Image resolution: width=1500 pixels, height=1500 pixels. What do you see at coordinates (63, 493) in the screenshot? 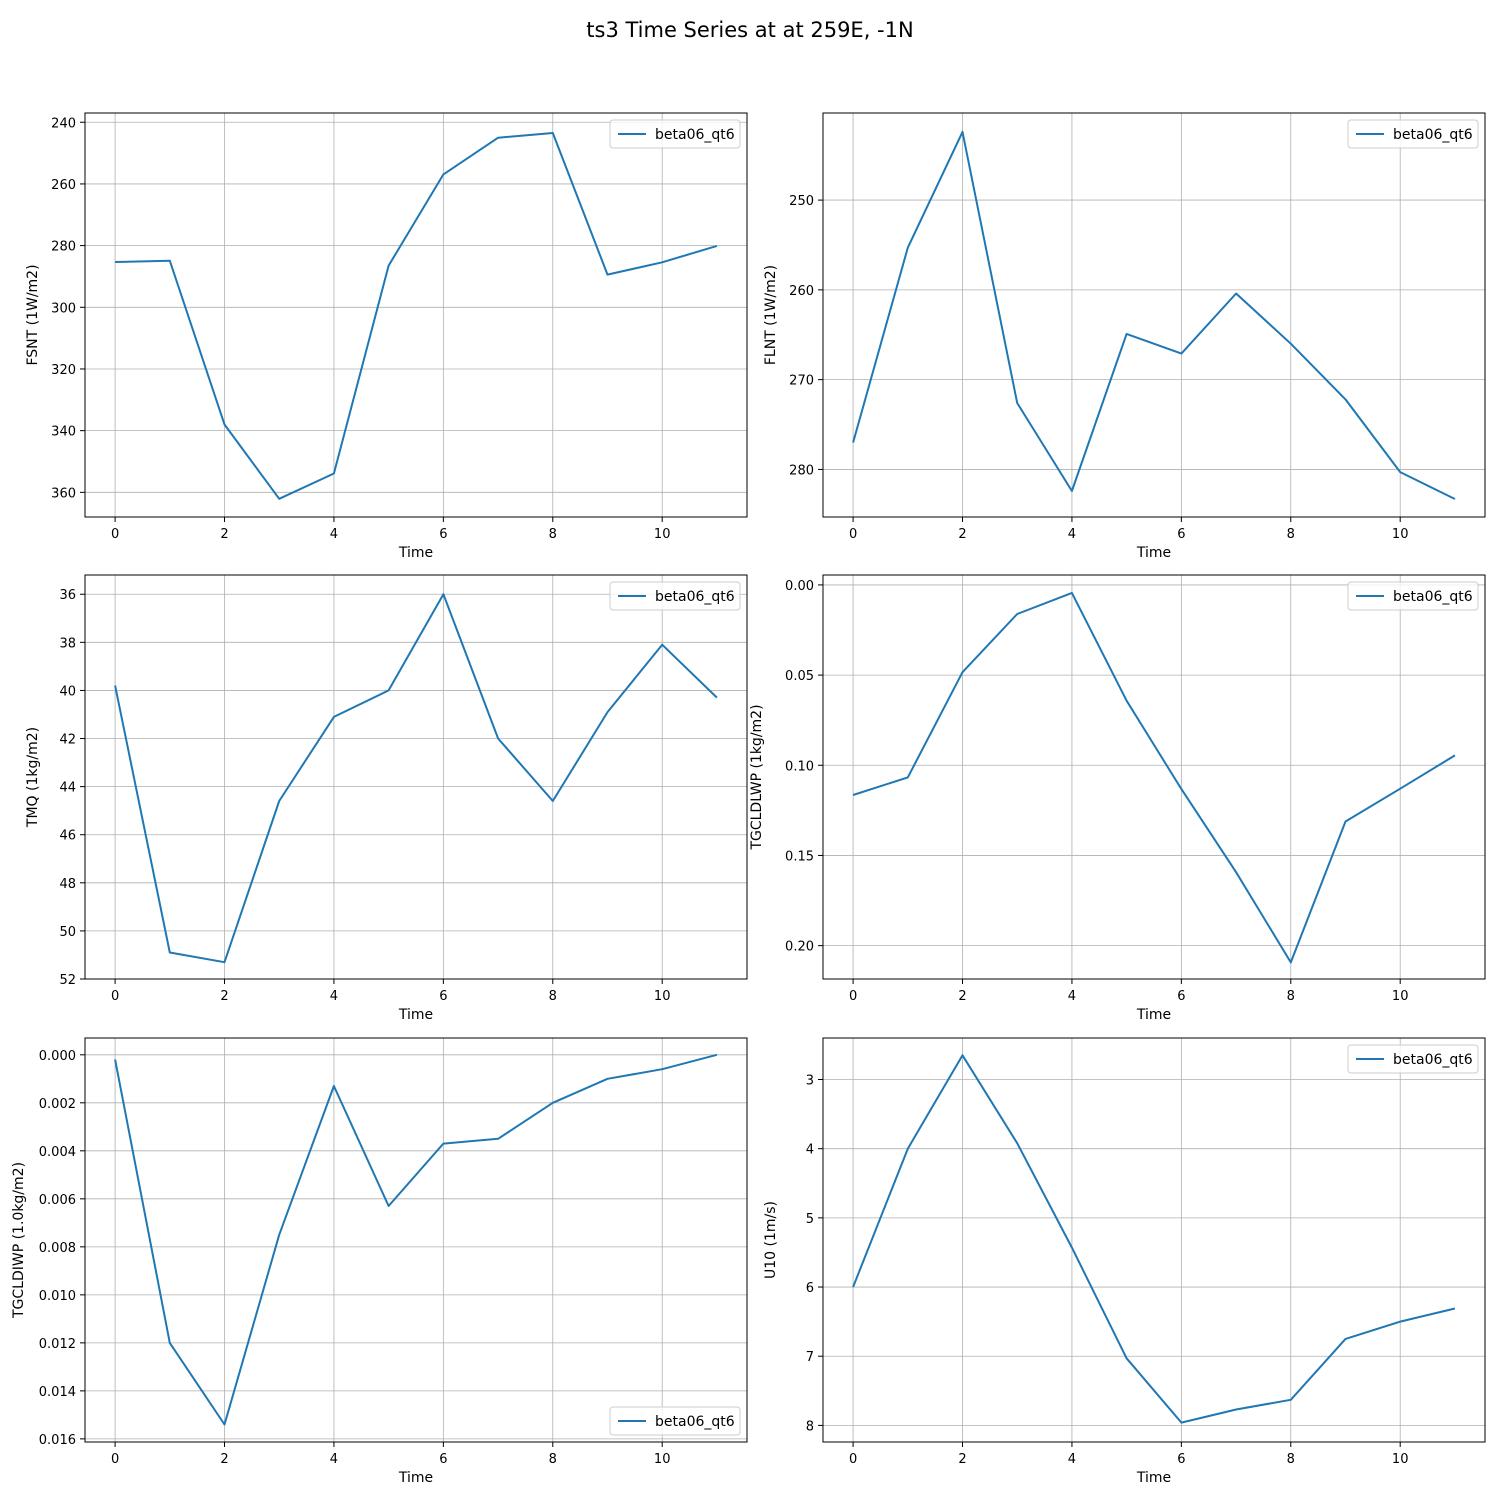
I see `y-tick-label: 360` at bounding box center [63, 493].